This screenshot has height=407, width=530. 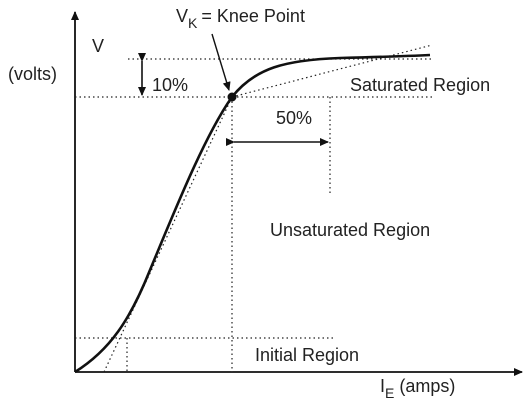 I want to click on knee-point, so click(x=232, y=97).